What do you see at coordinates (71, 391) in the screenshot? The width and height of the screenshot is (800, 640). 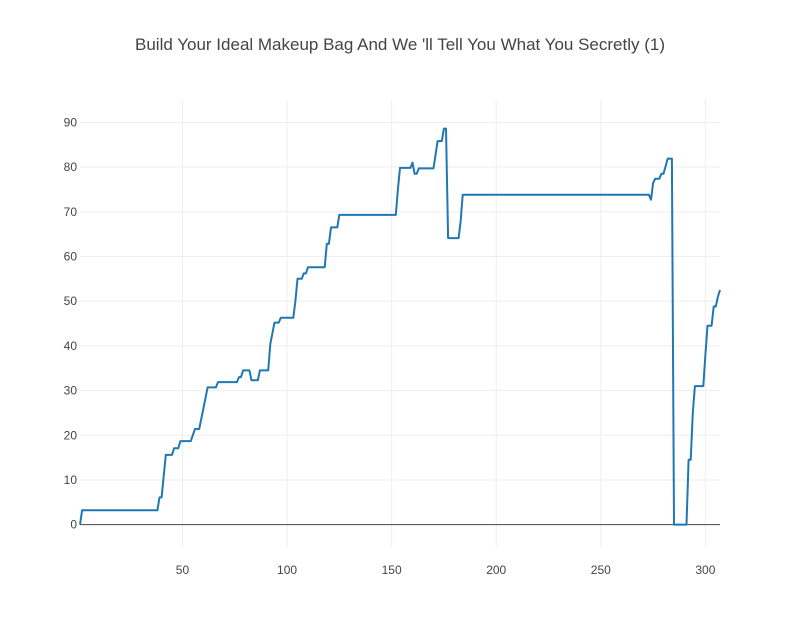 I see `y-tick-label: 30` at bounding box center [71, 391].